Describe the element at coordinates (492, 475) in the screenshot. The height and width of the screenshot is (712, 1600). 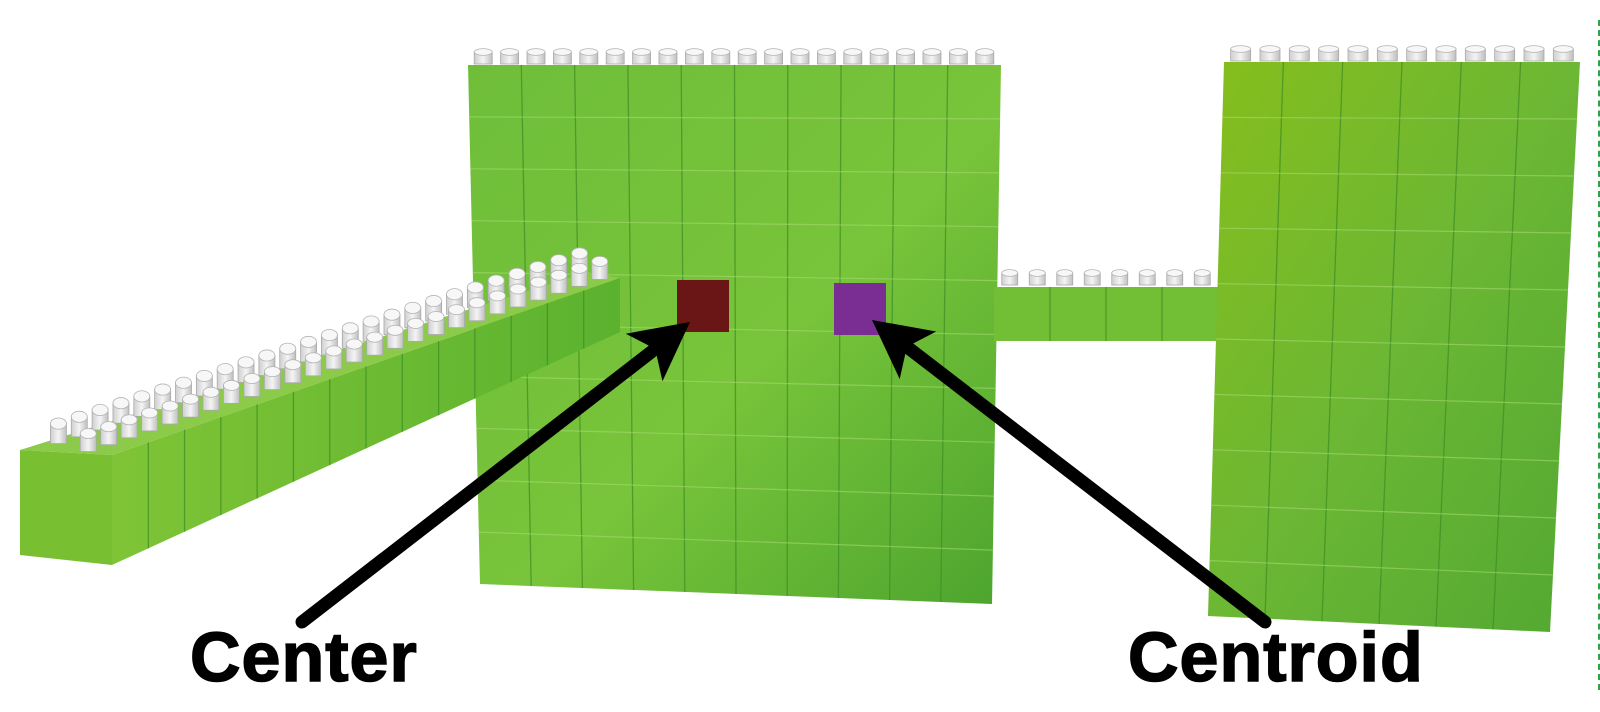
I see `center-arrow` at that location.